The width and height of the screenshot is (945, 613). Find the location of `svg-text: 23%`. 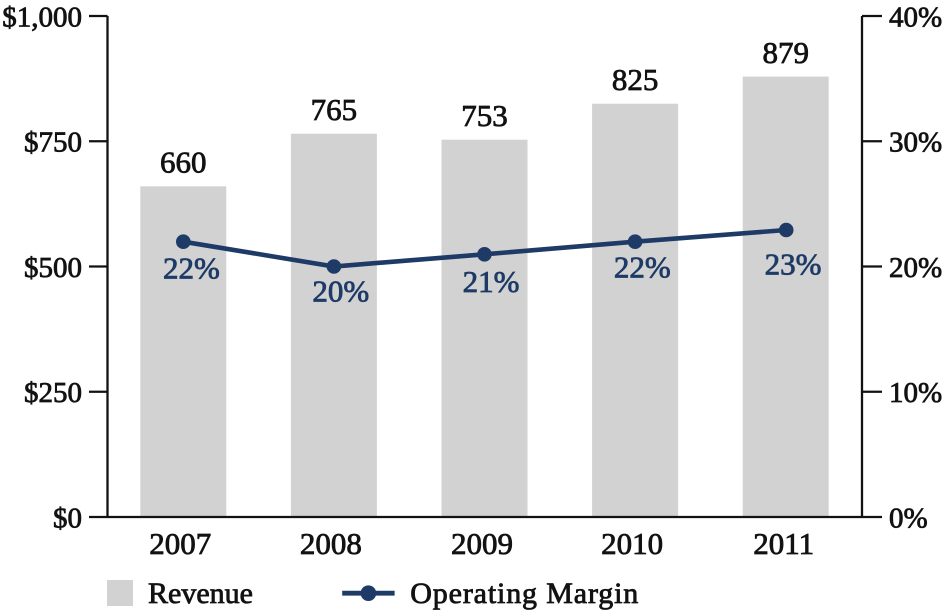

svg-text: 23% is located at coordinates (793, 263).